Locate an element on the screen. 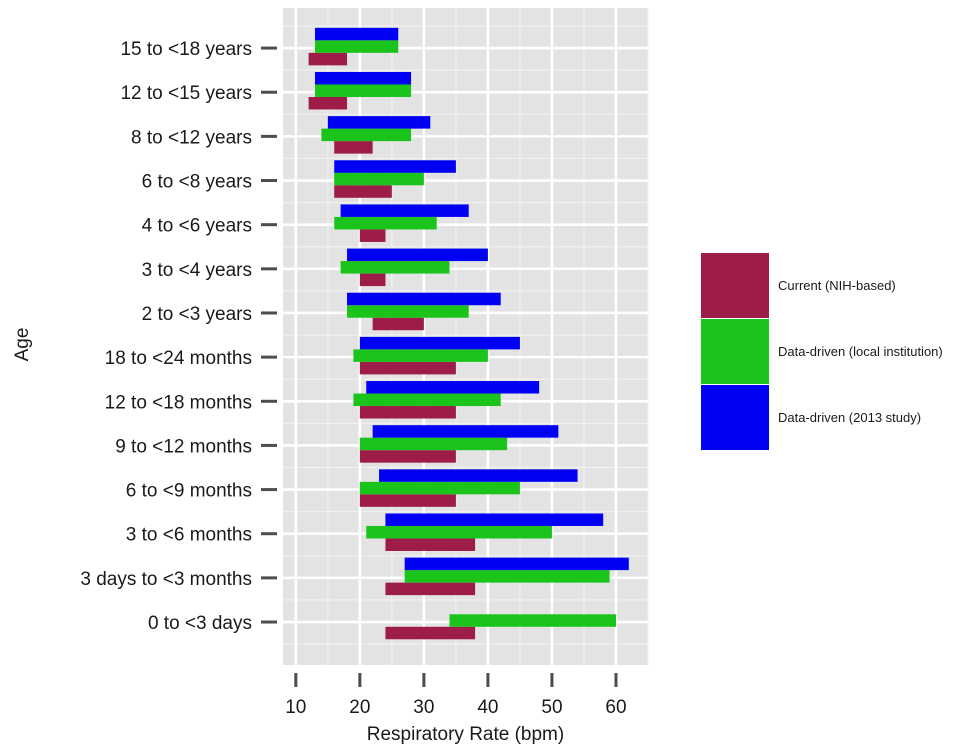  y-tick-label: 3 days to <3 months is located at coordinates (166, 579).